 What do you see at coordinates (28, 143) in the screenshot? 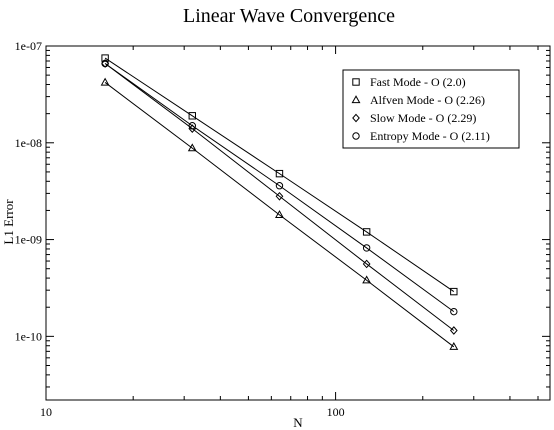
I see `y-tick-label: 1e-08` at bounding box center [28, 143].